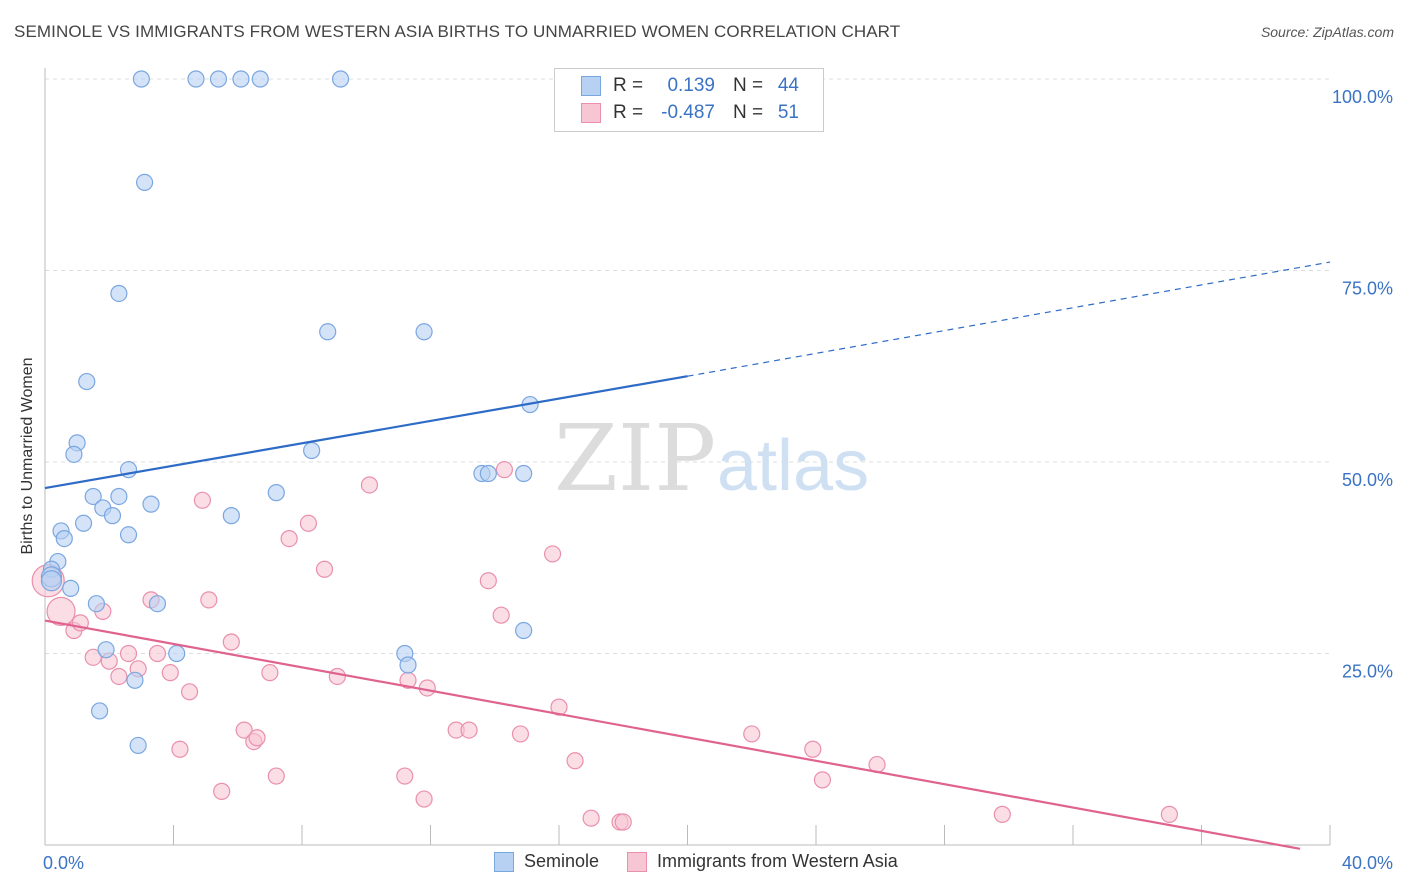 This screenshot has height=892, width=1406. I want to click on n-value: 44, so click(788, 85).